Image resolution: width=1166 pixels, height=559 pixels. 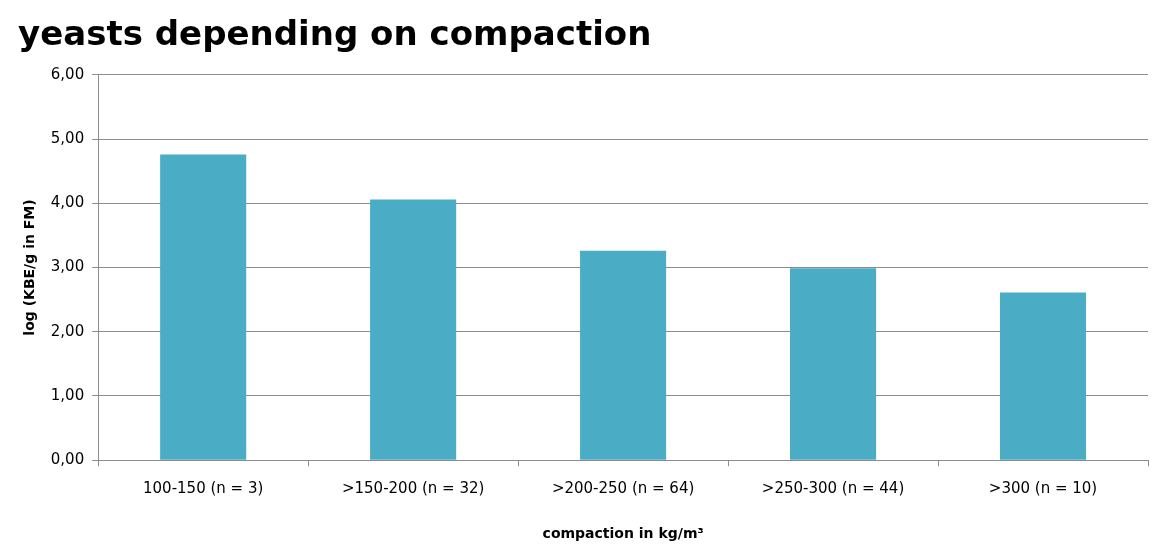 I want to click on x-tick-label: >200-250 (n = 64), so click(x=623, y=488).